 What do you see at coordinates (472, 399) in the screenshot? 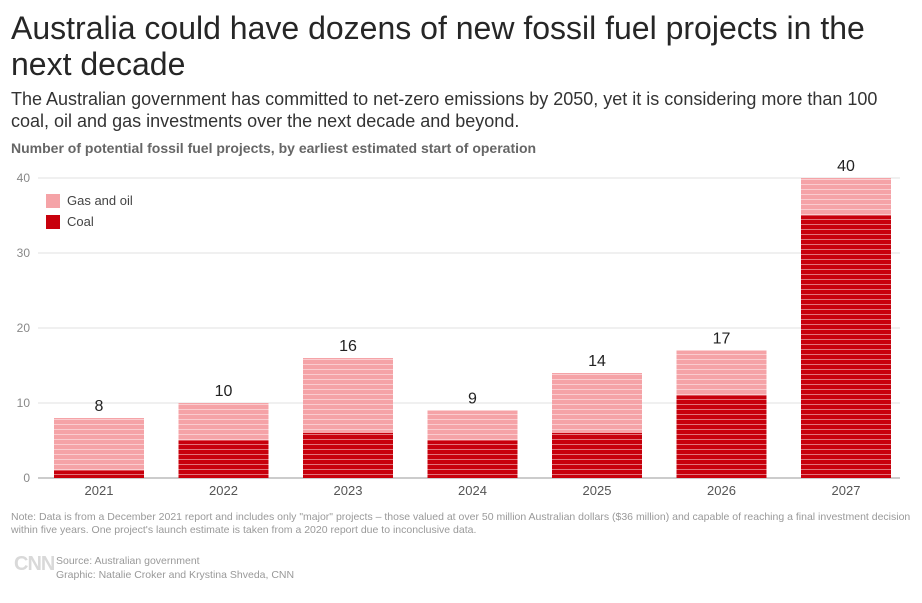
I see `total-label: 9` at bounding box center [472, 399].